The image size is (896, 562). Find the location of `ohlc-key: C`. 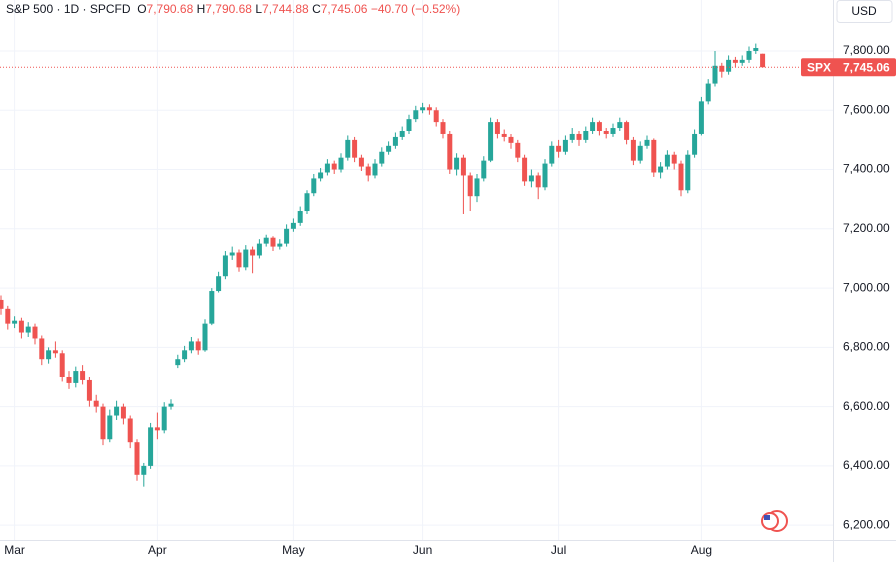

ohlc-key: C is located at coordinates (316, 9).